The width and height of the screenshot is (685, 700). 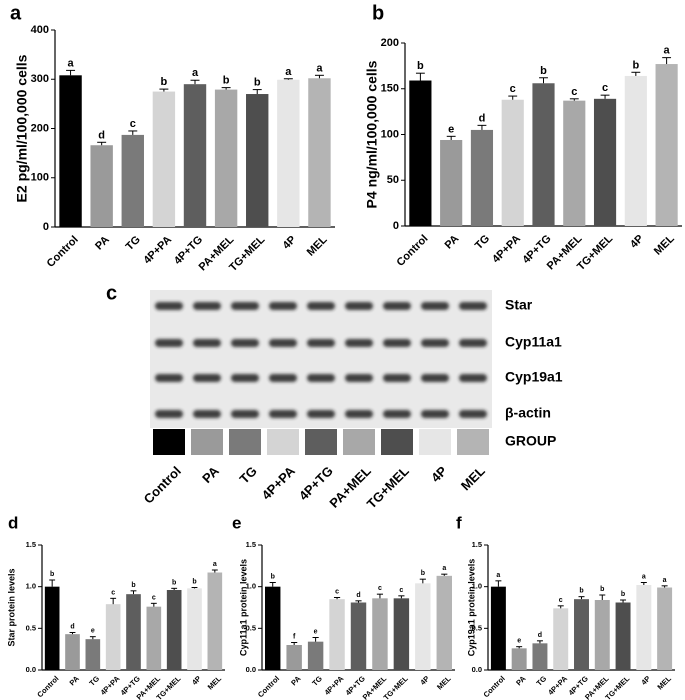 What do you see at coordinates (40, 30) in the screenshot?
I see `y-tick-label: 400` at bounding box center [40, 30].